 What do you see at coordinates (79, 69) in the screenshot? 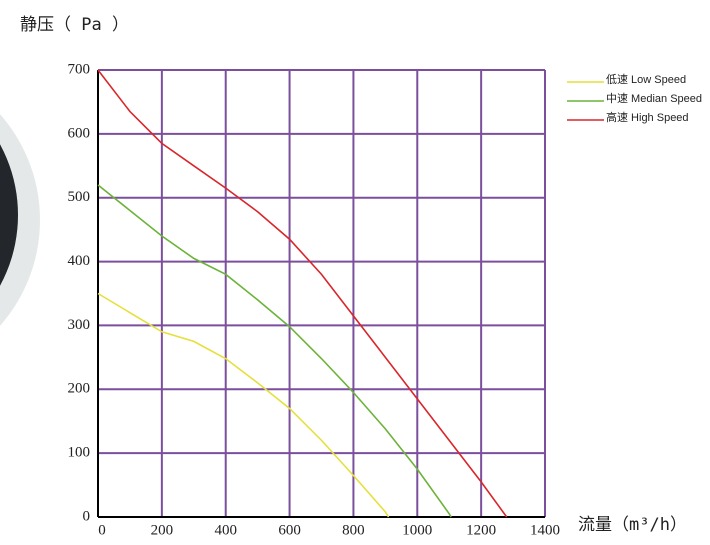
I see `y-tick-label: 700` at bounding box center [79, 69].